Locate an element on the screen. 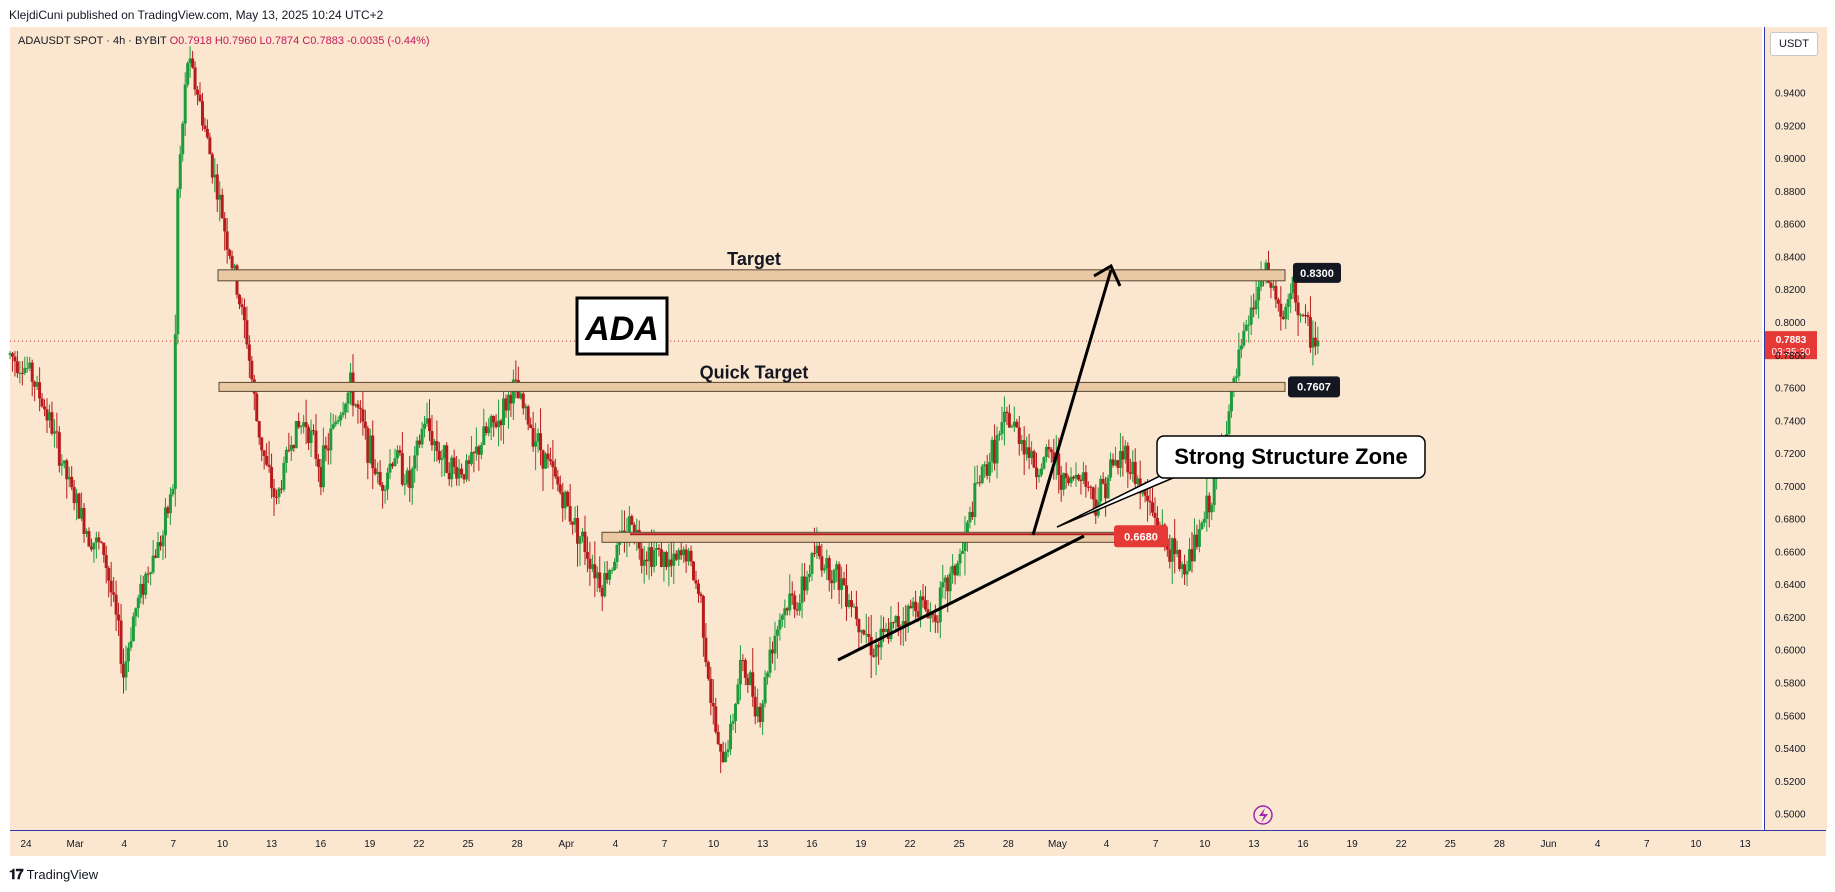 This screenshot has height=892, width=1835. time-axis is located at coordinates (918, 843).